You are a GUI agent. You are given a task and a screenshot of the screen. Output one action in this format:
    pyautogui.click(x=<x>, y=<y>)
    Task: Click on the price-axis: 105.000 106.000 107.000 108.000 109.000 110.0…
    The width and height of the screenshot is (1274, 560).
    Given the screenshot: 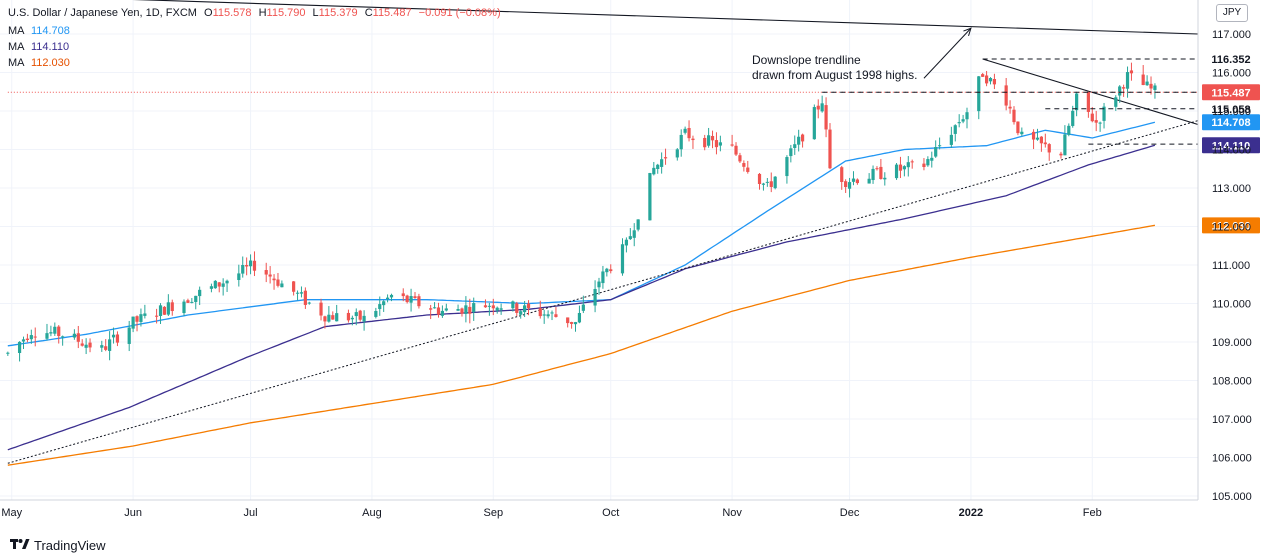 What is the action you would take?
    pyautogui.click(x=1224, y=251)
    